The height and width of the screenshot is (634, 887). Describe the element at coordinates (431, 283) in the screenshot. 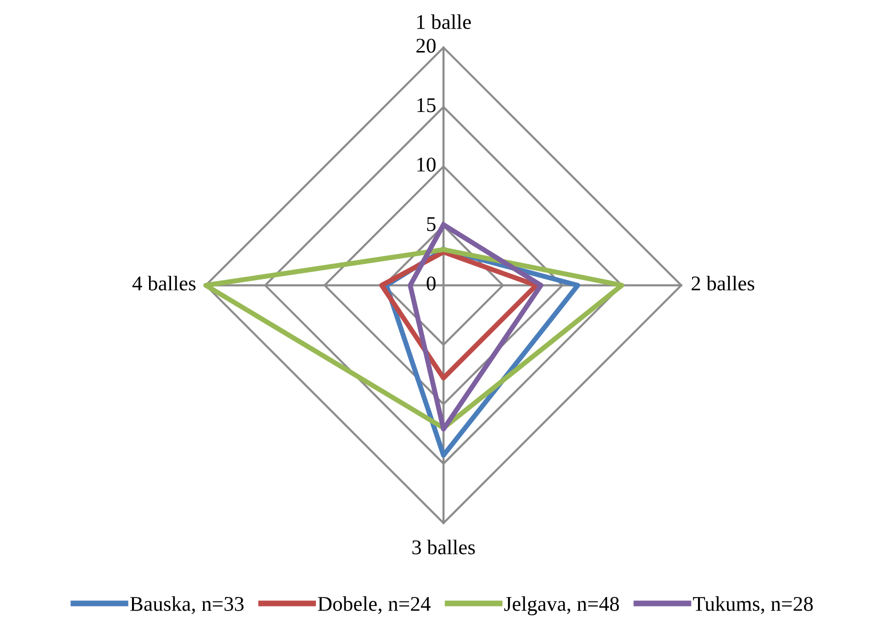

I see `y-tick-label: 0` at that location.